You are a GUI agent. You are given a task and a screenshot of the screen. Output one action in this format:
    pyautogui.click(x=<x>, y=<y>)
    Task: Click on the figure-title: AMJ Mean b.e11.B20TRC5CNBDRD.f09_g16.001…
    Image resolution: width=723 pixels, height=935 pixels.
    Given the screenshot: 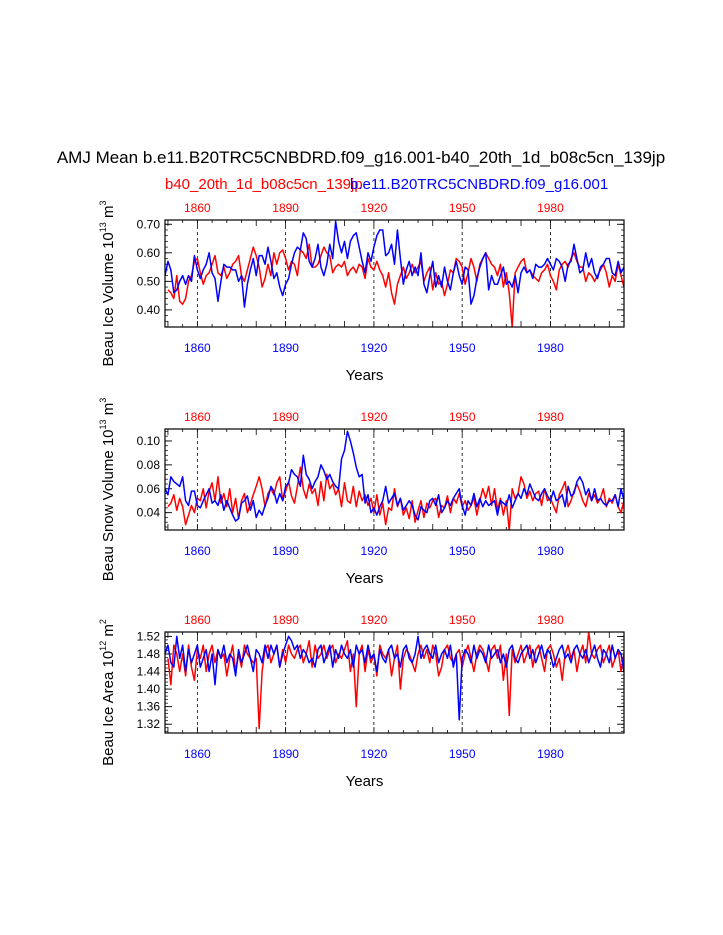 What is the action you would take?
    pyautogui.click(x=361, y=157)
    